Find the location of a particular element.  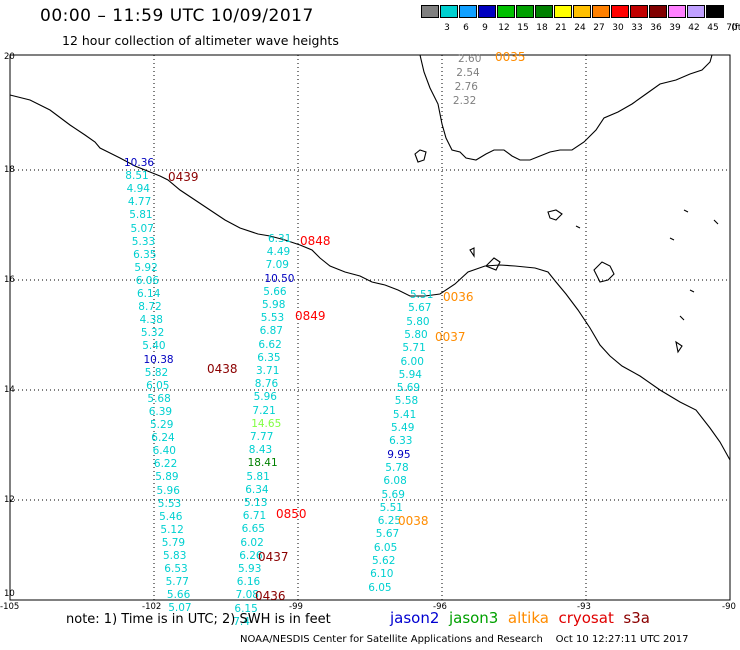

wave-height-value: 8.51 is located at coordinates (137, 176).